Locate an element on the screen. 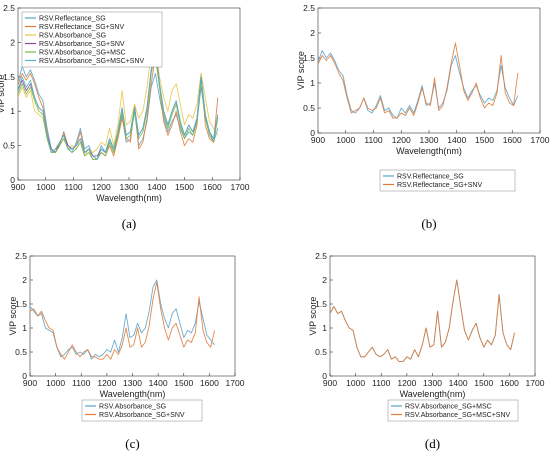 Image resolution: width=550 pixels, height=460 pixels. panel-label: (b) is located at coordinates (428, 223).